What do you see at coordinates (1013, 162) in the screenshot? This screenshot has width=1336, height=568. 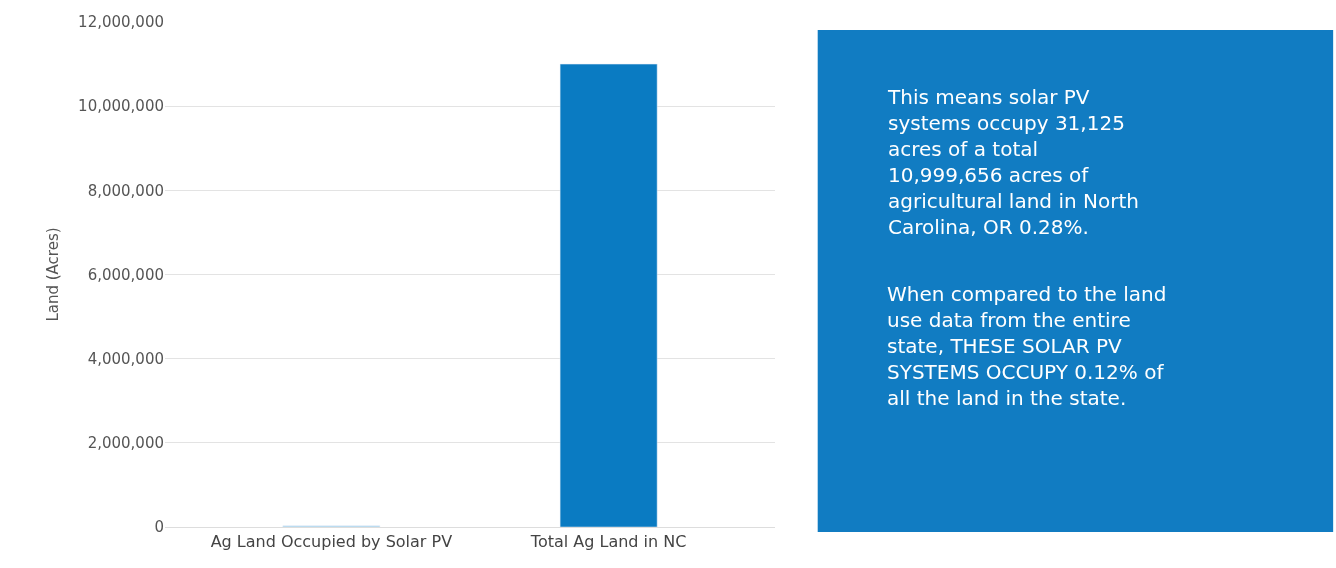 I see `text: This means solar PV systems occupy 31,125 acres of a total 10,999,656 acres of agricultural land in North Carolina, OR 0.28%.` at bounding box center [1013, 162].